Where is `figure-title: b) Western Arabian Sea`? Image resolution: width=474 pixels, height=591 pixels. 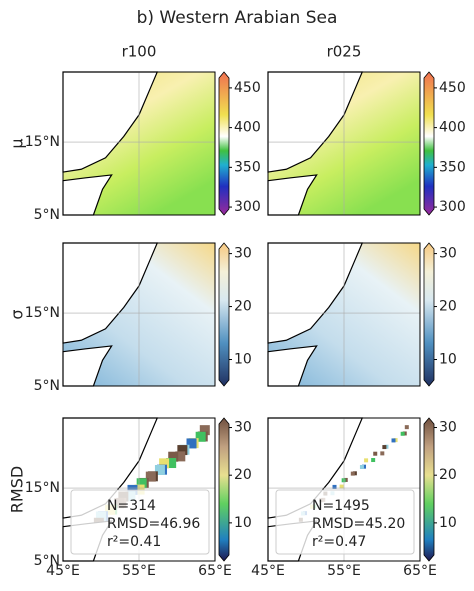 figure-title: b) Western Arabian Sea is located at coordinates (237, 18).